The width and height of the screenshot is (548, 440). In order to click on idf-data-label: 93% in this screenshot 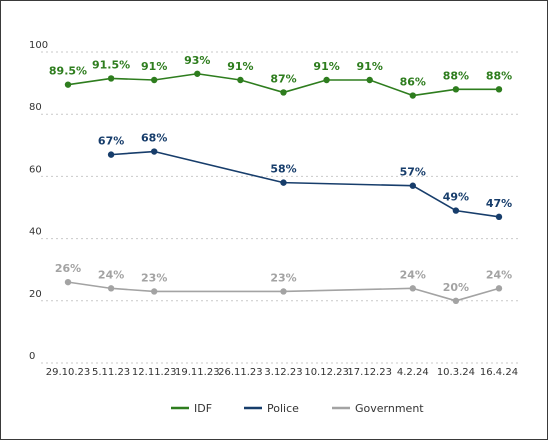, I will do `click(197, 60)`.